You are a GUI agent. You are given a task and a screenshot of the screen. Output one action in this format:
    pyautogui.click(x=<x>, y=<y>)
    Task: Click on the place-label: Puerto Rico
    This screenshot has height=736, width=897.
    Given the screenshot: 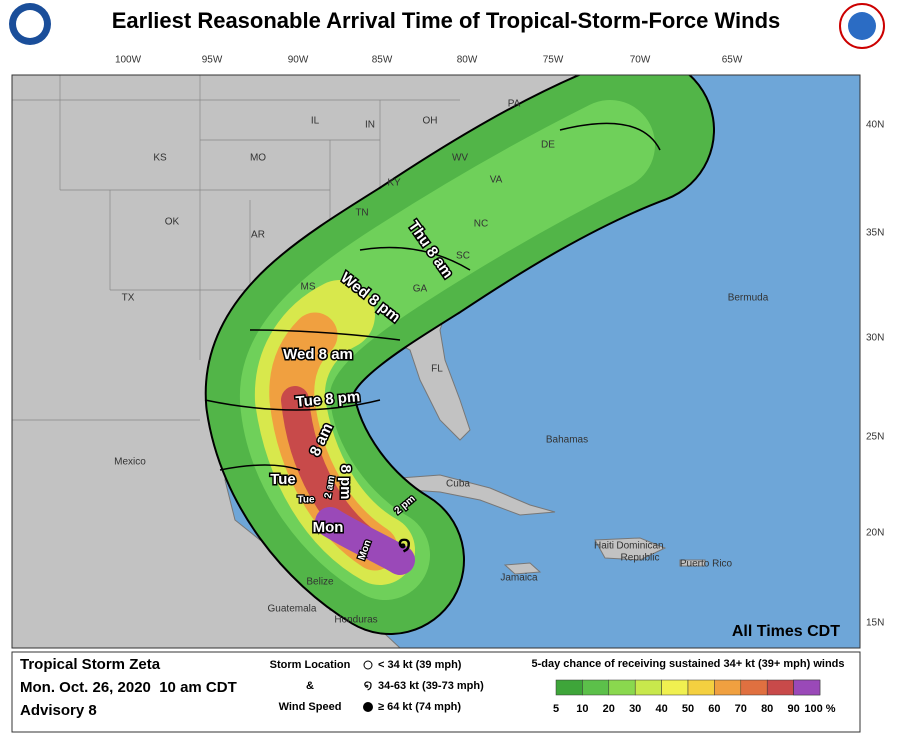 What is the action you would take?
    pyautogui.click(x=706, y=564)
    